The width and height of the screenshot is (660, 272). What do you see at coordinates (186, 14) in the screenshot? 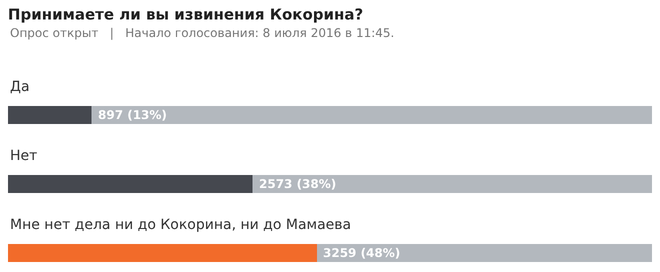
I see `chart-title: Принимаете ли вы извинения Кокорина?` at bounding box center [186, 14].